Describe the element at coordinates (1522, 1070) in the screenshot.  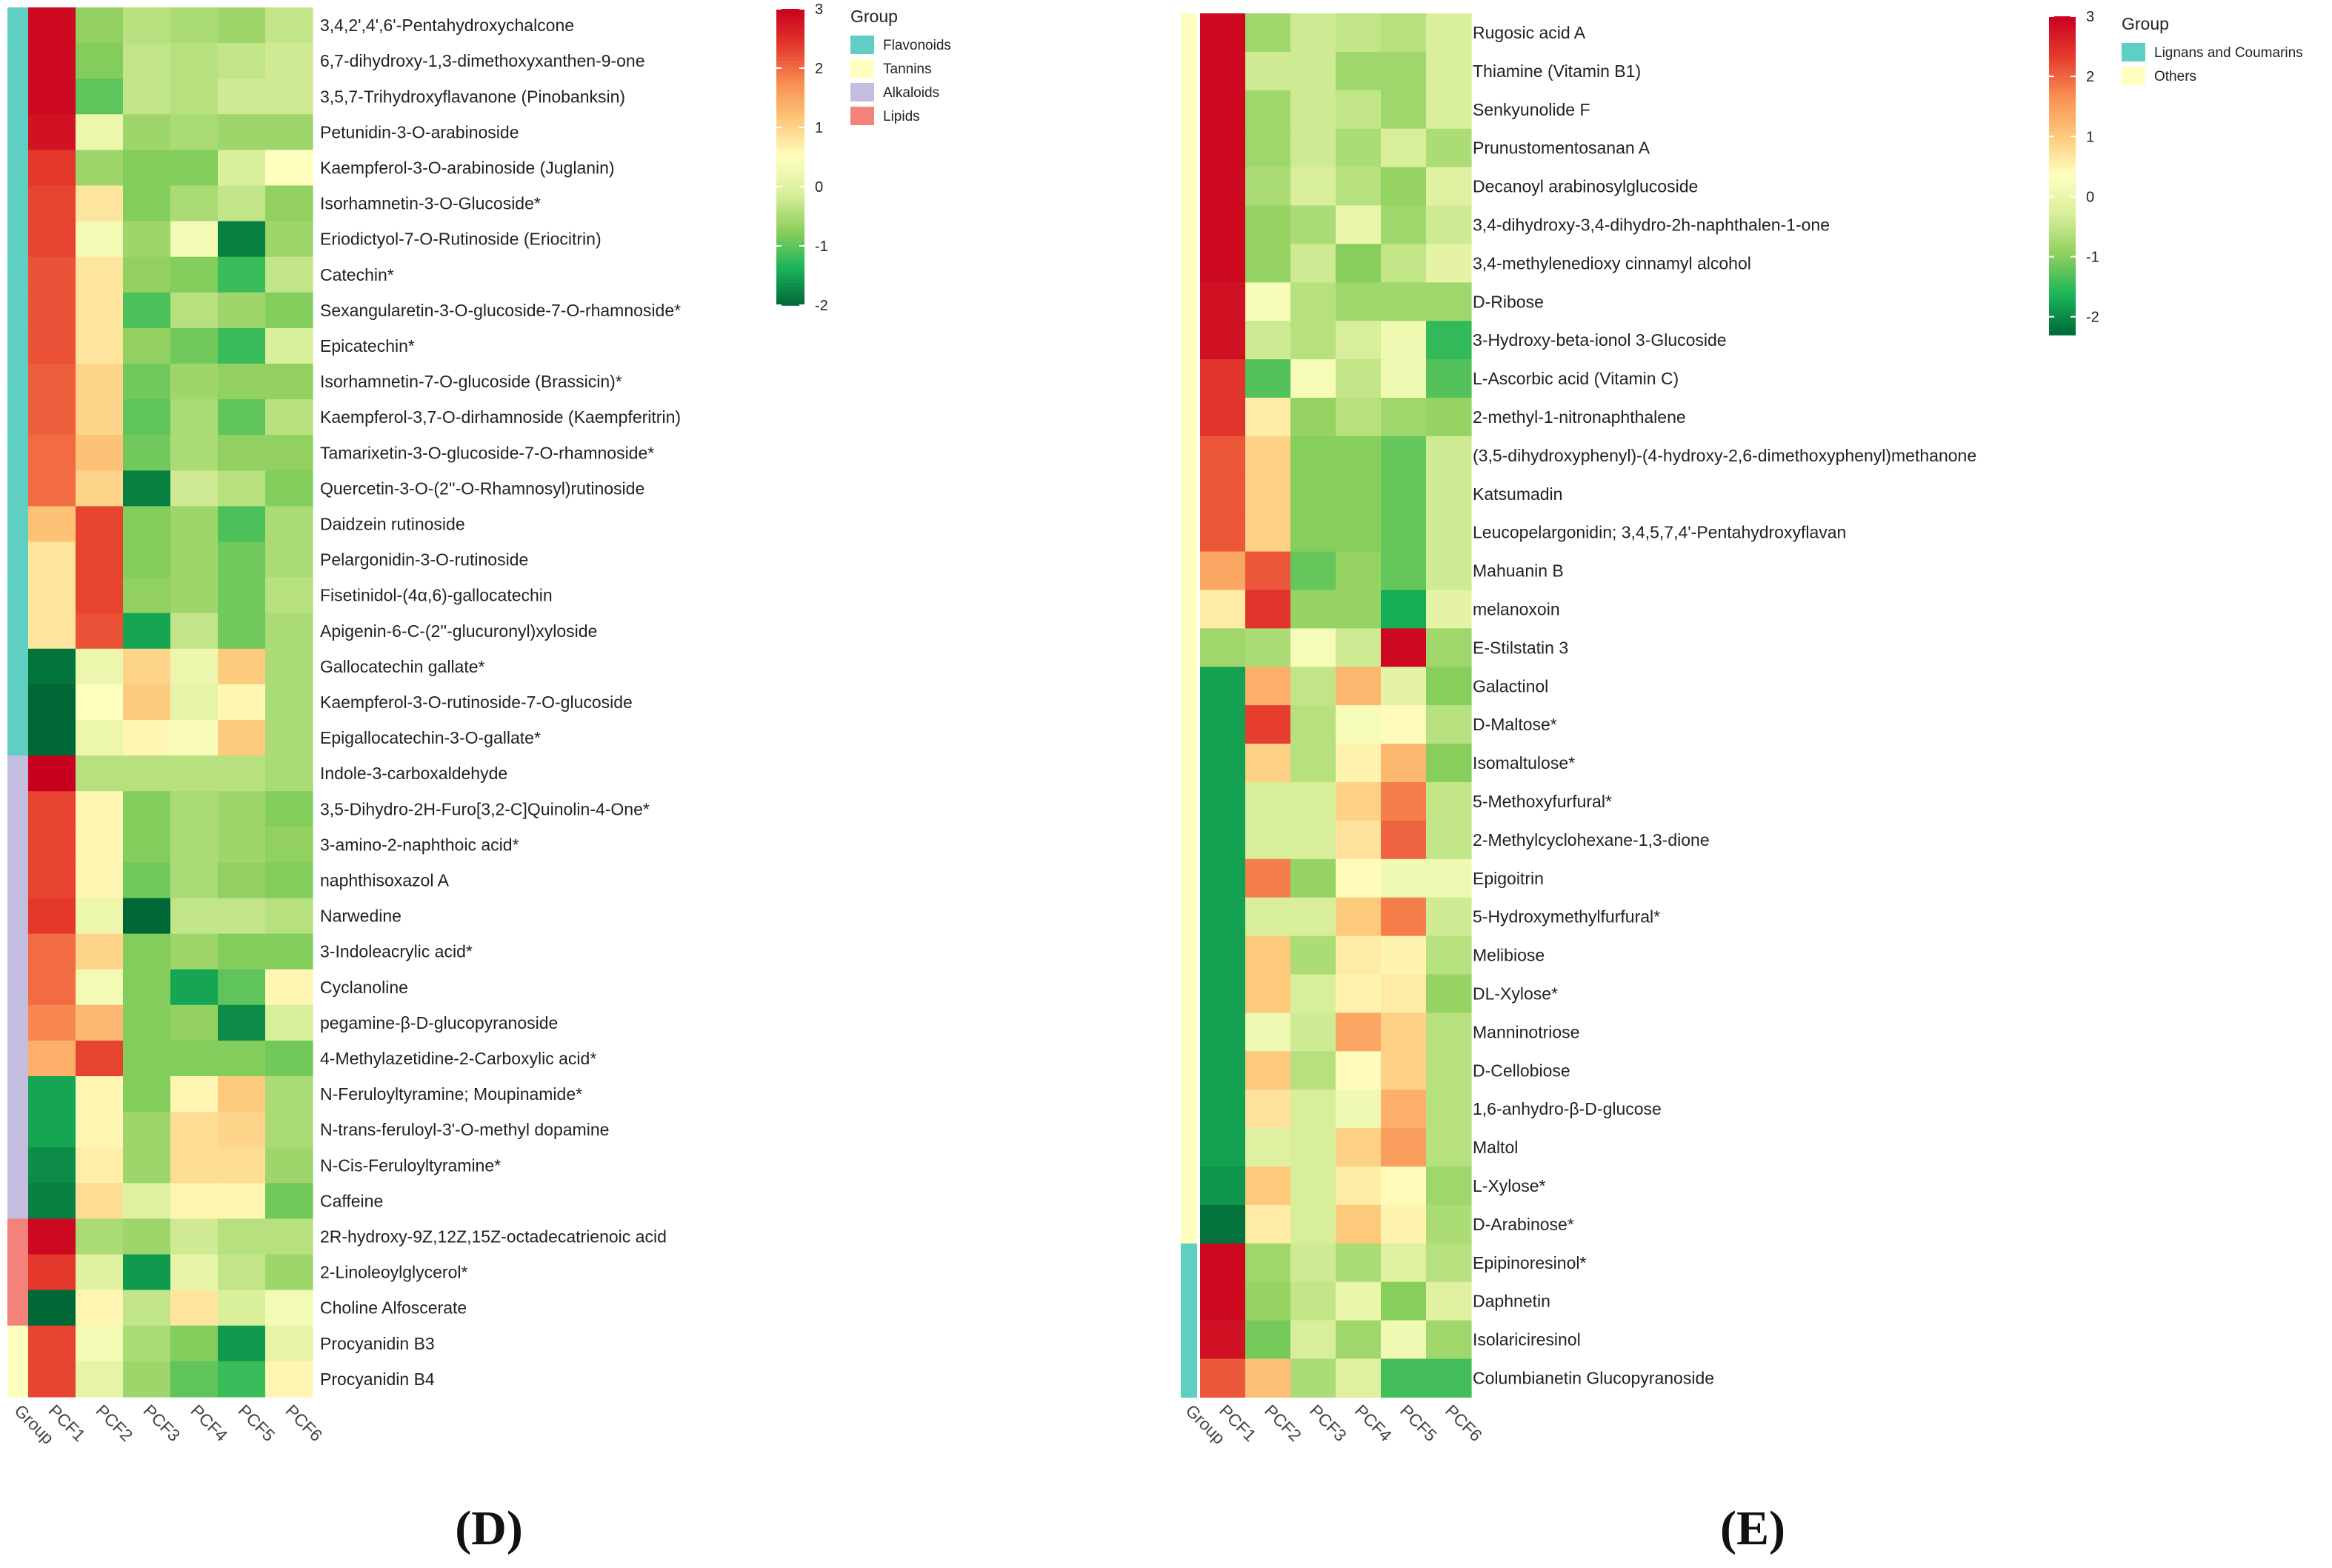
I see `row-label: D-Cellobiose` at that location.